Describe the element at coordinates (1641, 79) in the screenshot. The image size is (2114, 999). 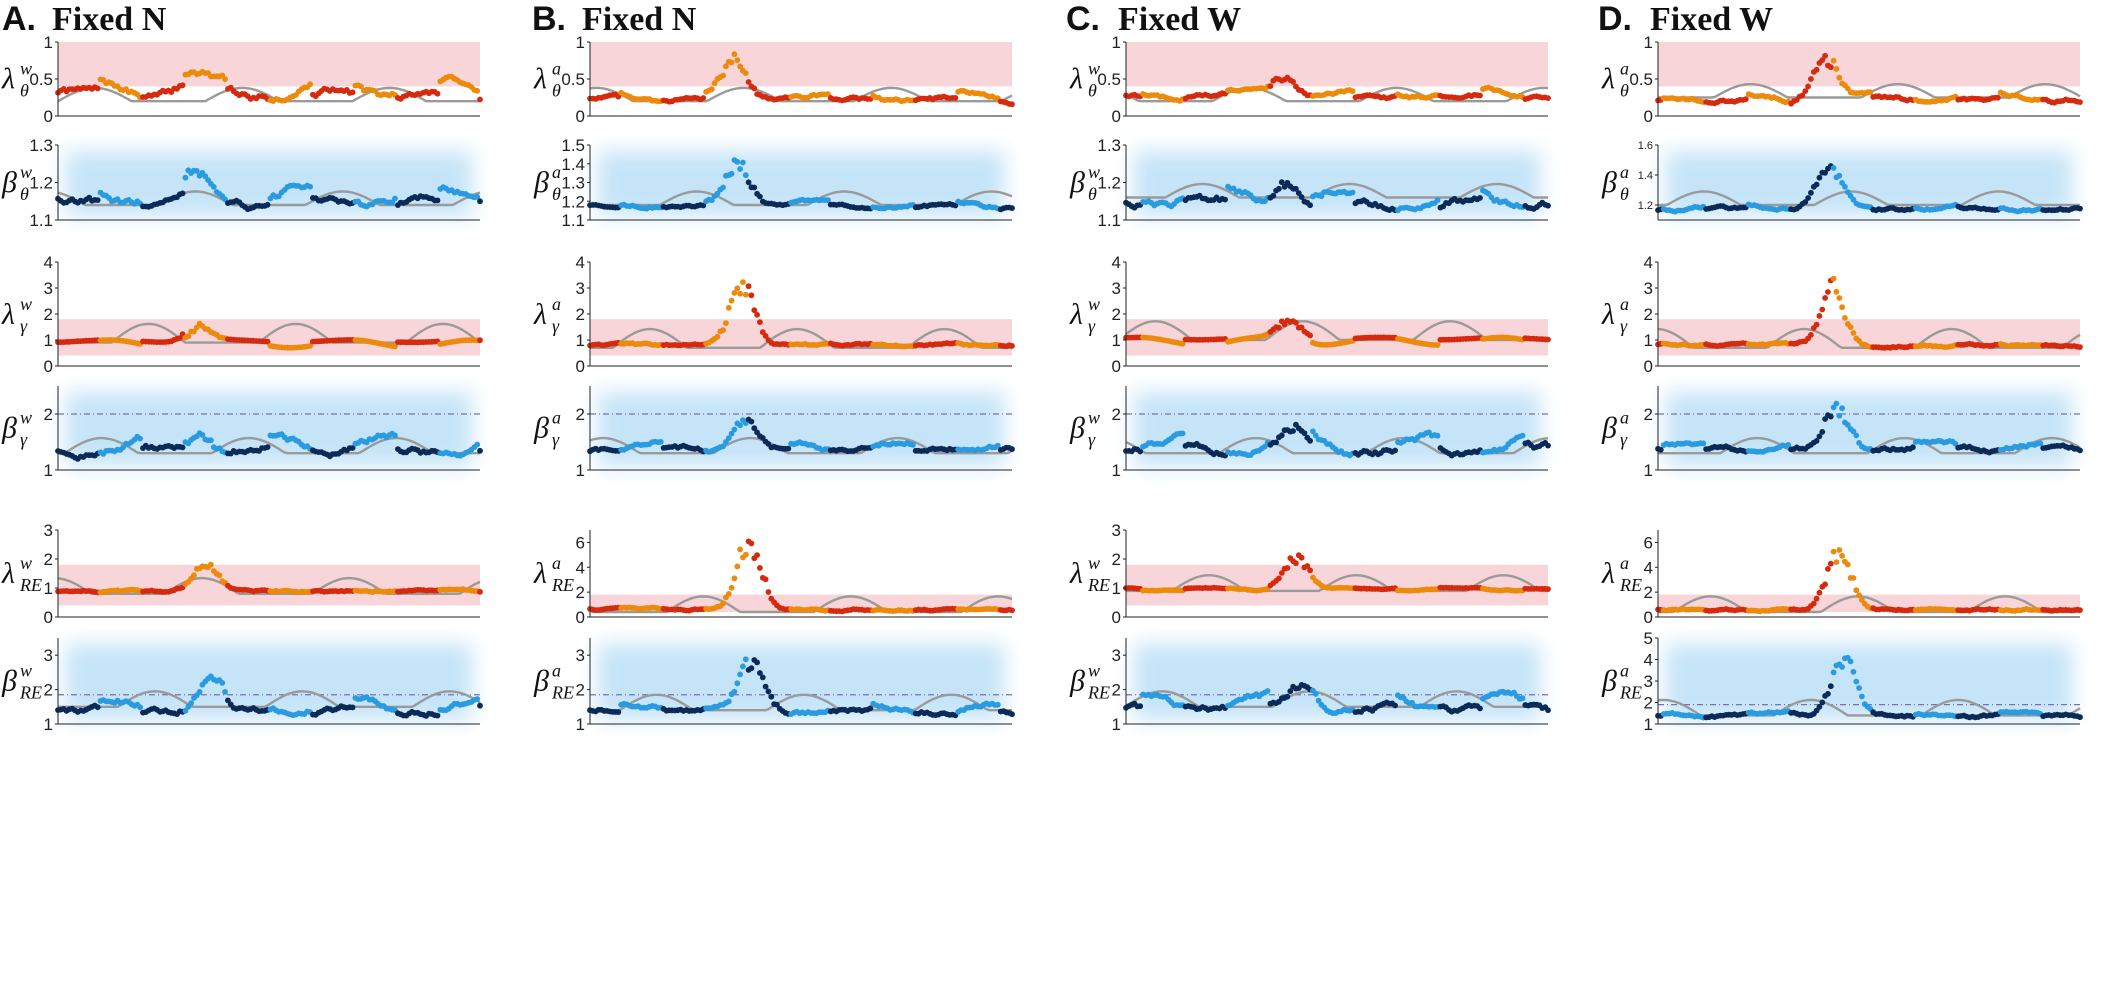
I see `y-tick-label: 0.5` at that location.